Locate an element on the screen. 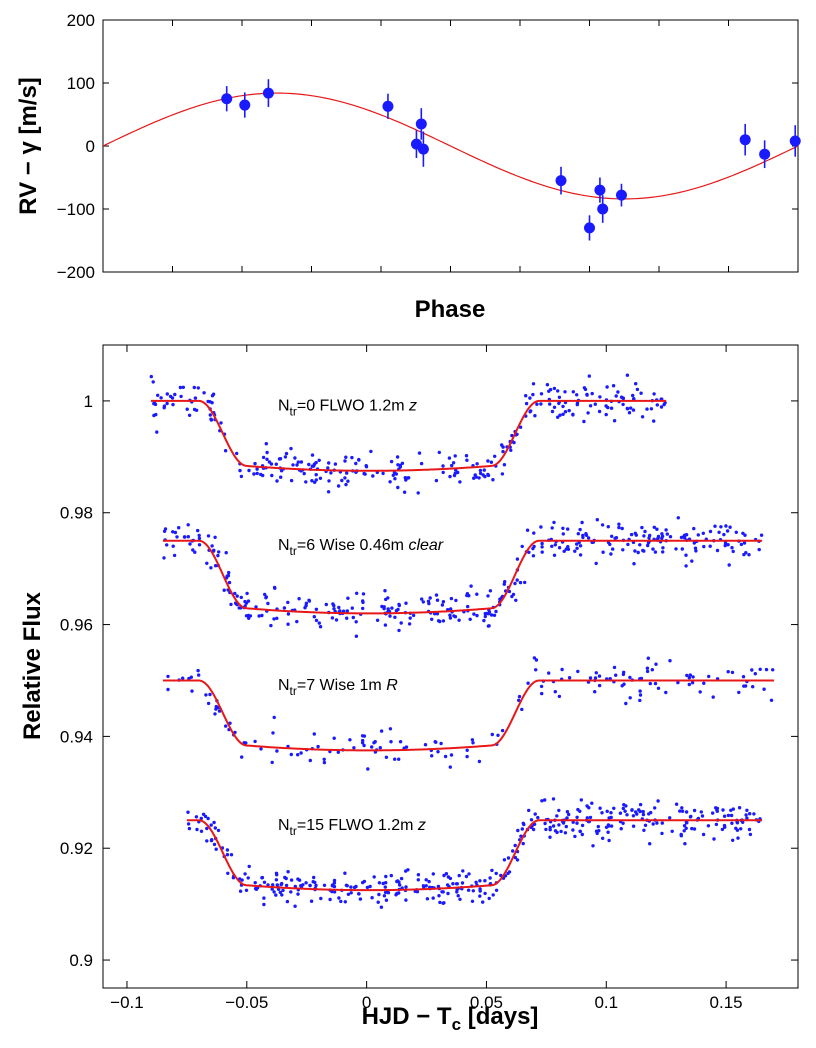 The width and height of the screenshot is (816, 1048). lc-xtick-label: 0.15 is located at coordinates (726, 1002).